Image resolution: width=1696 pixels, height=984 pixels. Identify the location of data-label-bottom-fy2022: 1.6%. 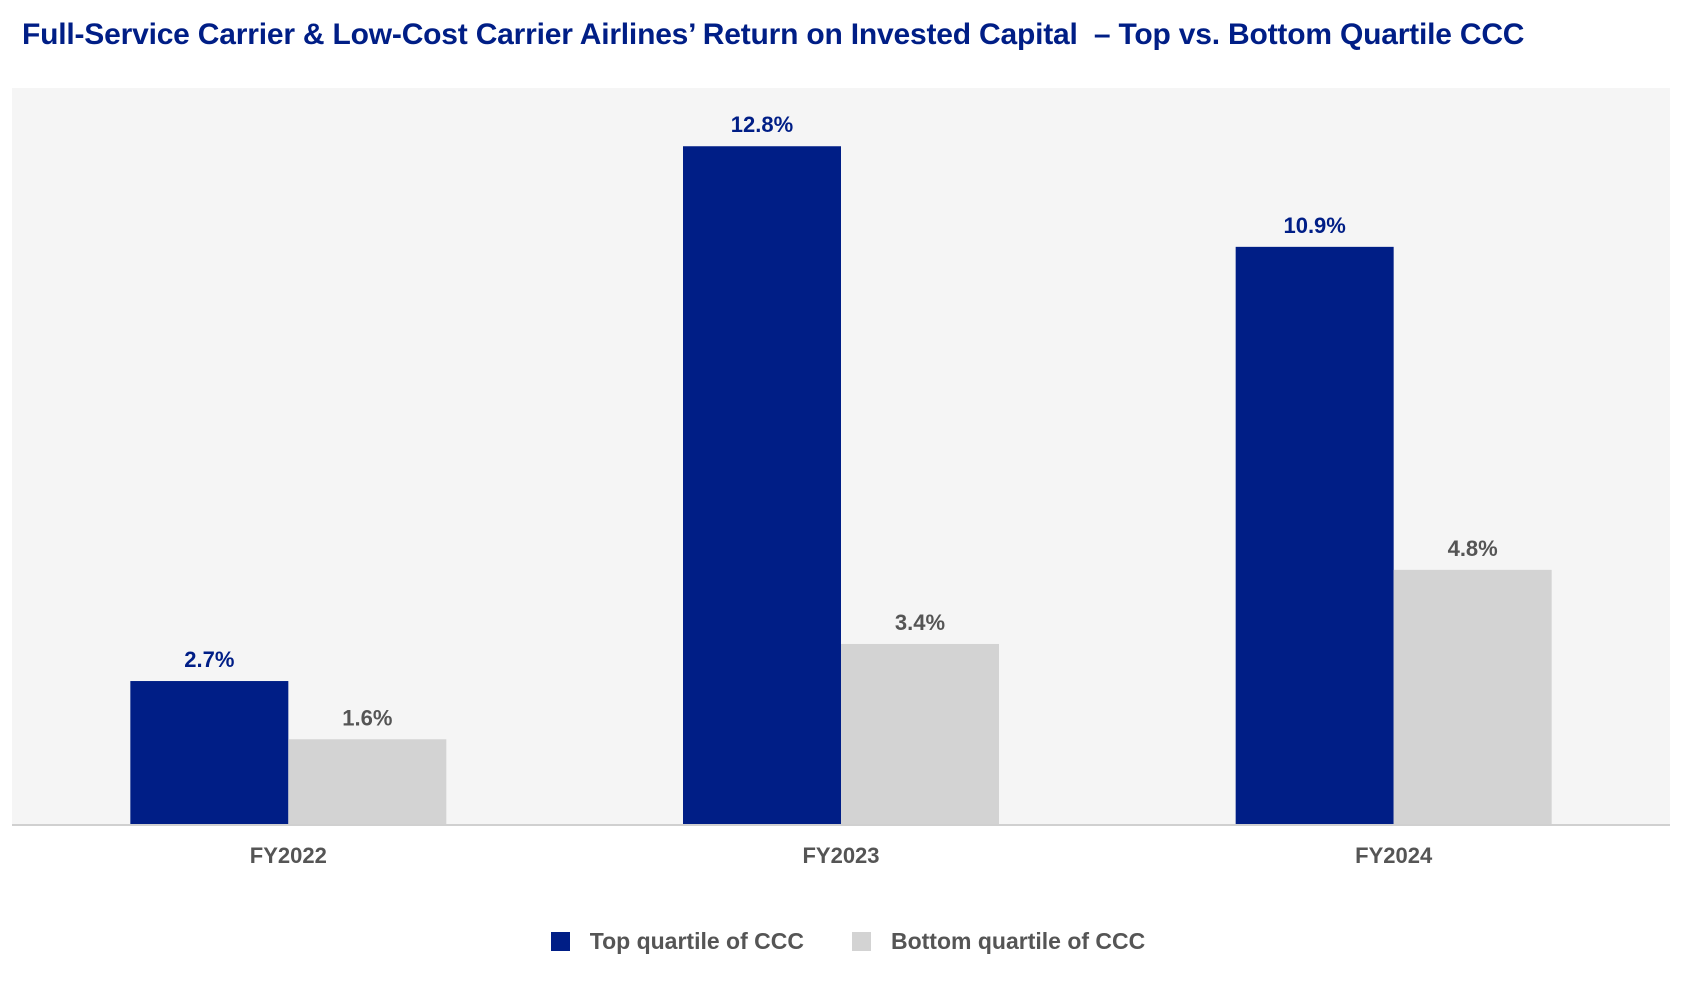
(367, 717).